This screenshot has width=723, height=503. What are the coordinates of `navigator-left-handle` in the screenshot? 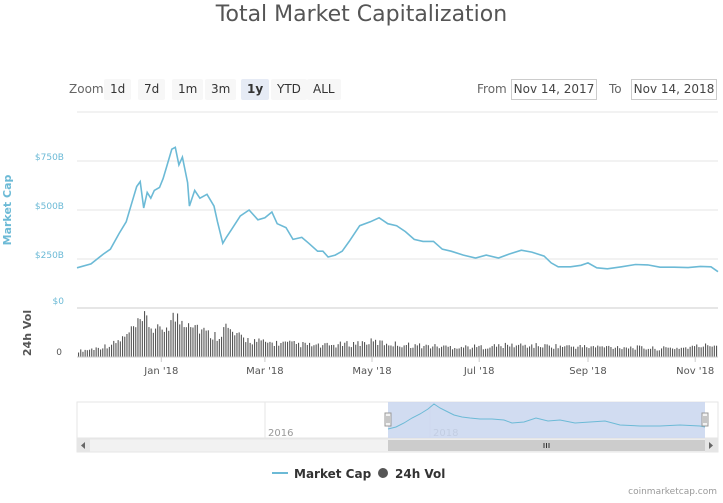 It's located at (388, 419).